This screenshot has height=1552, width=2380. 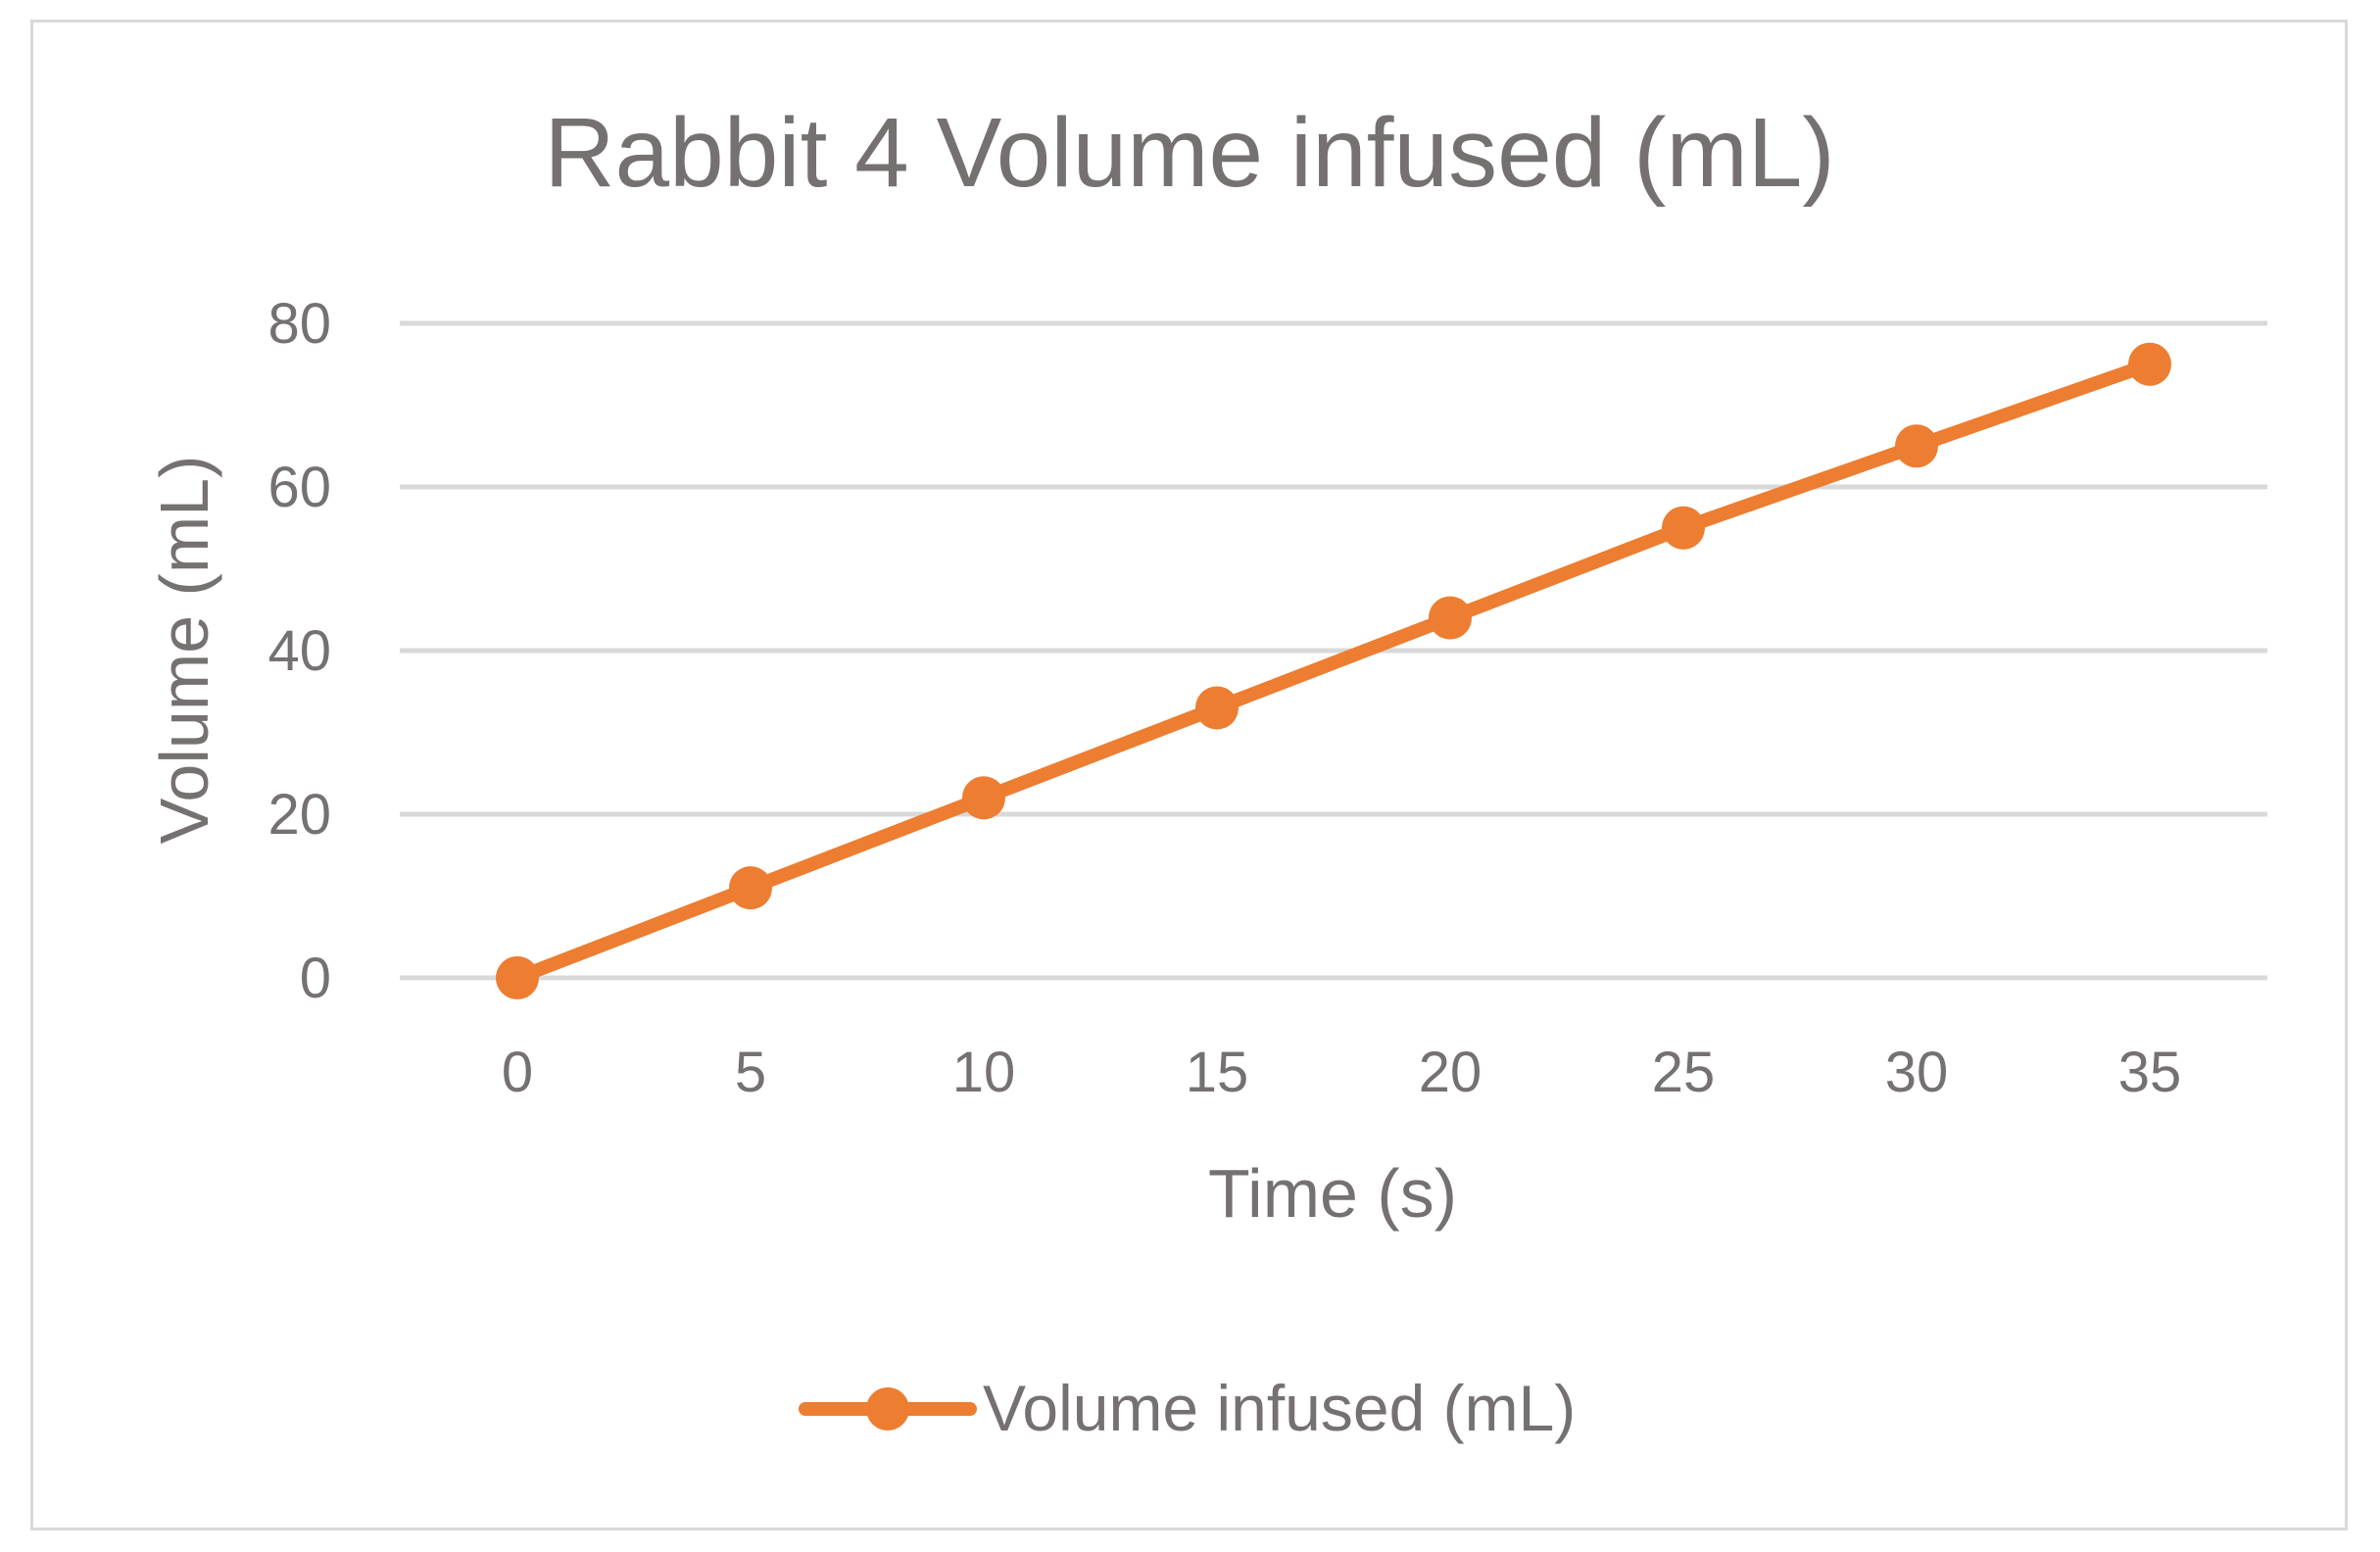 I want to click on y-axis-label: Volume (mL), so click(x=184, y=650).